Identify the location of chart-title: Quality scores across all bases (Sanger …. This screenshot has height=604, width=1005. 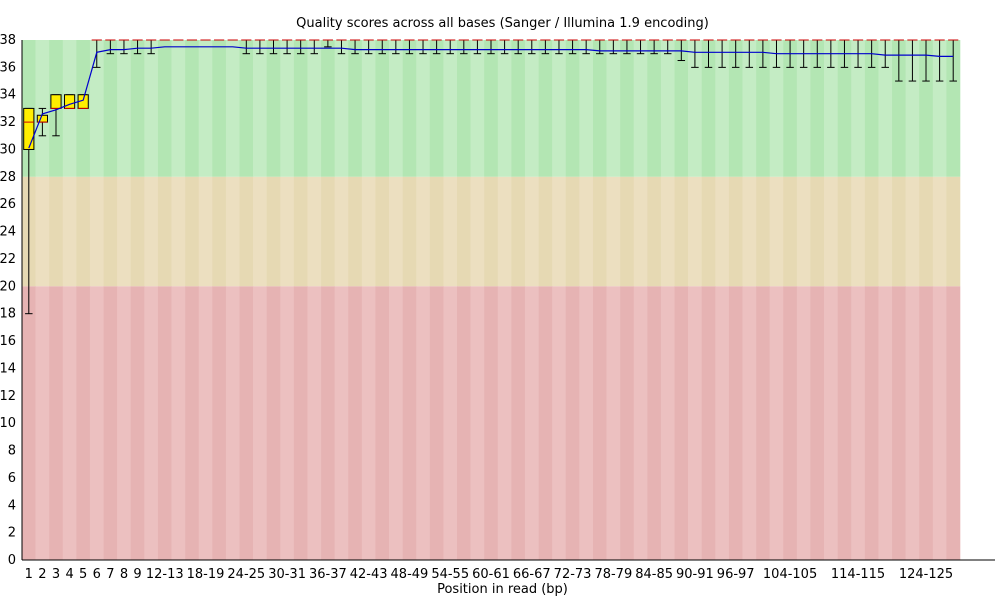
(502, 23).